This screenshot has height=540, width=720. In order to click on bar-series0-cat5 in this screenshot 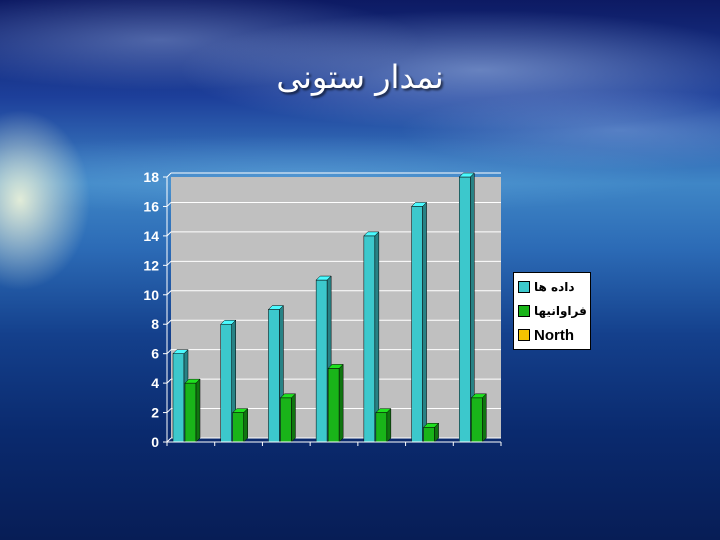, I will do `click(419, 322)`.